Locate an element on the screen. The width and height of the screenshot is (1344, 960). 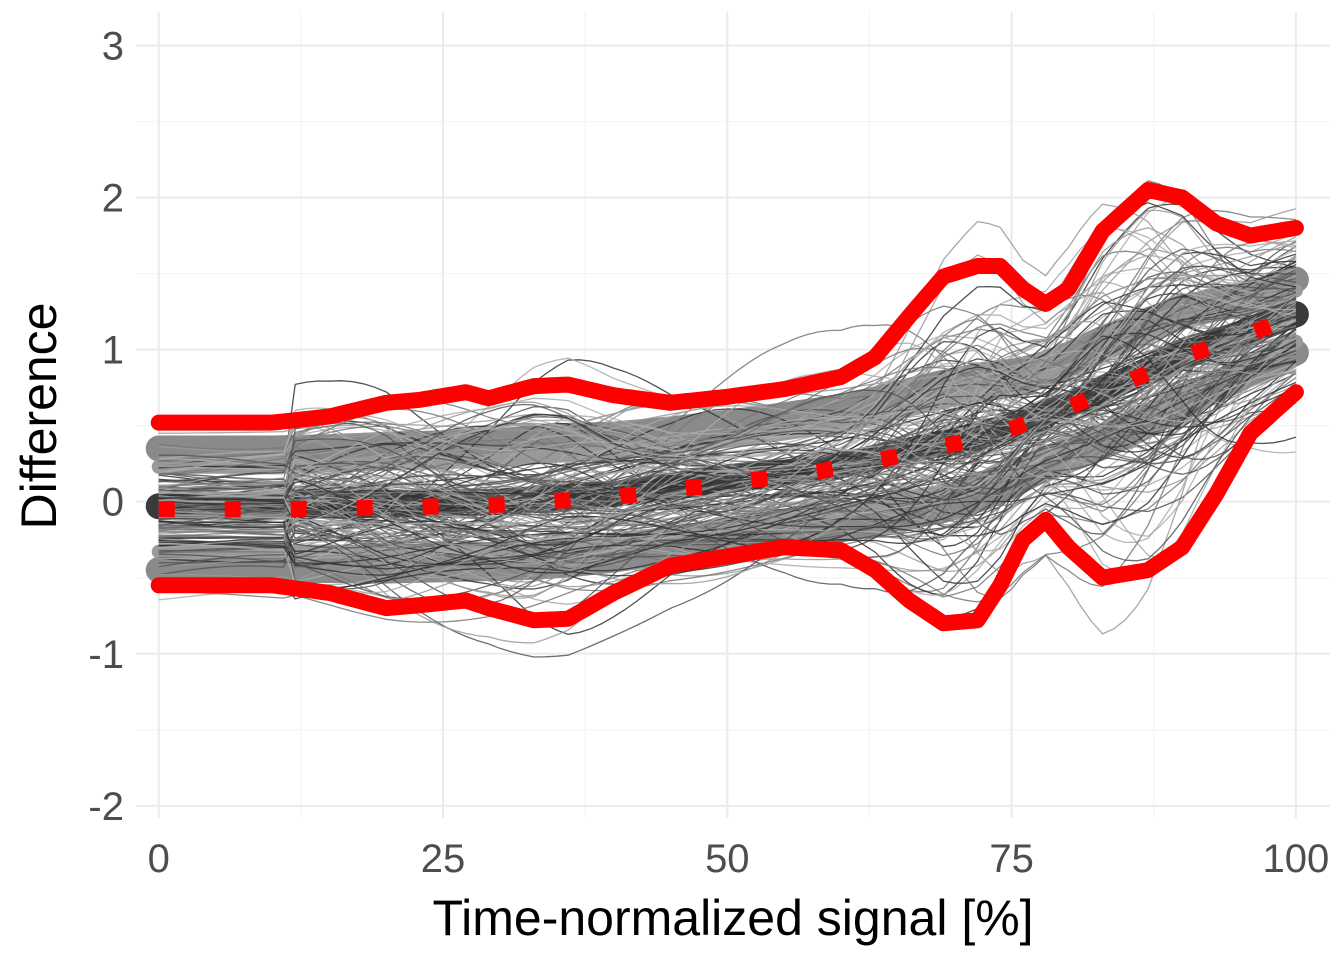
x-tick-label: 25 is located at coordinates (443, 859).